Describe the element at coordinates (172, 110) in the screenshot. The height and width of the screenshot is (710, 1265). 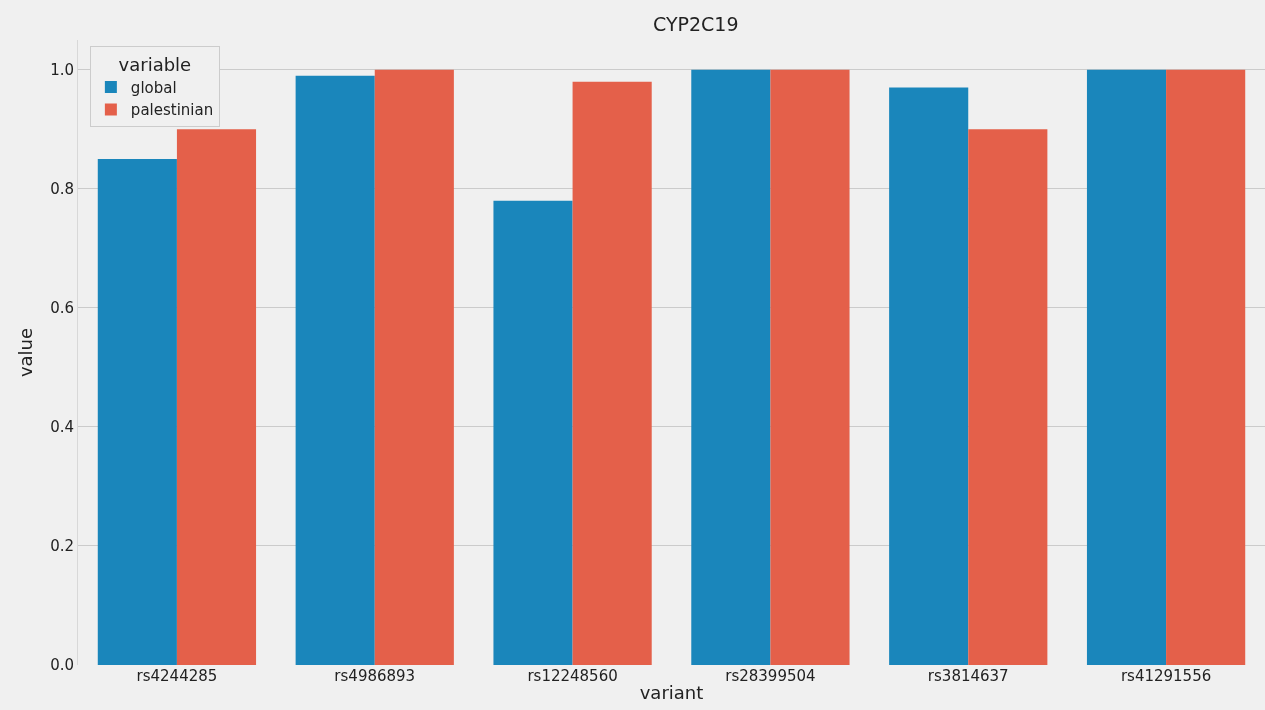
I see `legend-label: palestinian` at that location.